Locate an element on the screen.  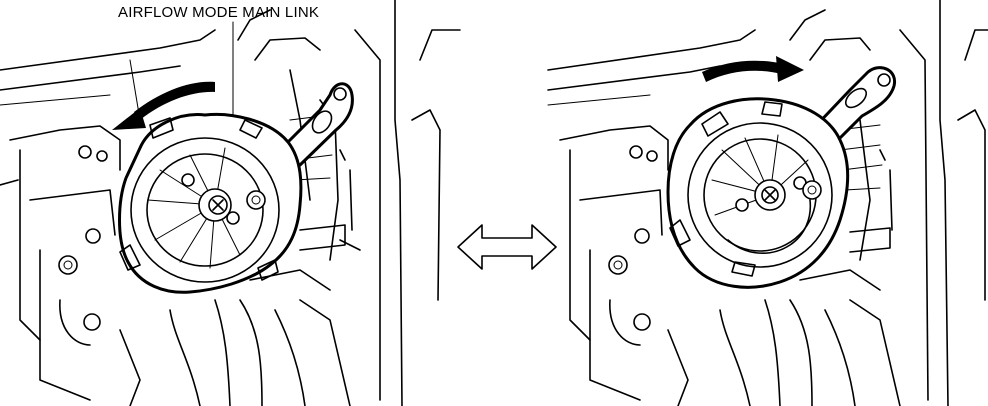
double-headed-arrow-icon is located at coordinates (507, 247).